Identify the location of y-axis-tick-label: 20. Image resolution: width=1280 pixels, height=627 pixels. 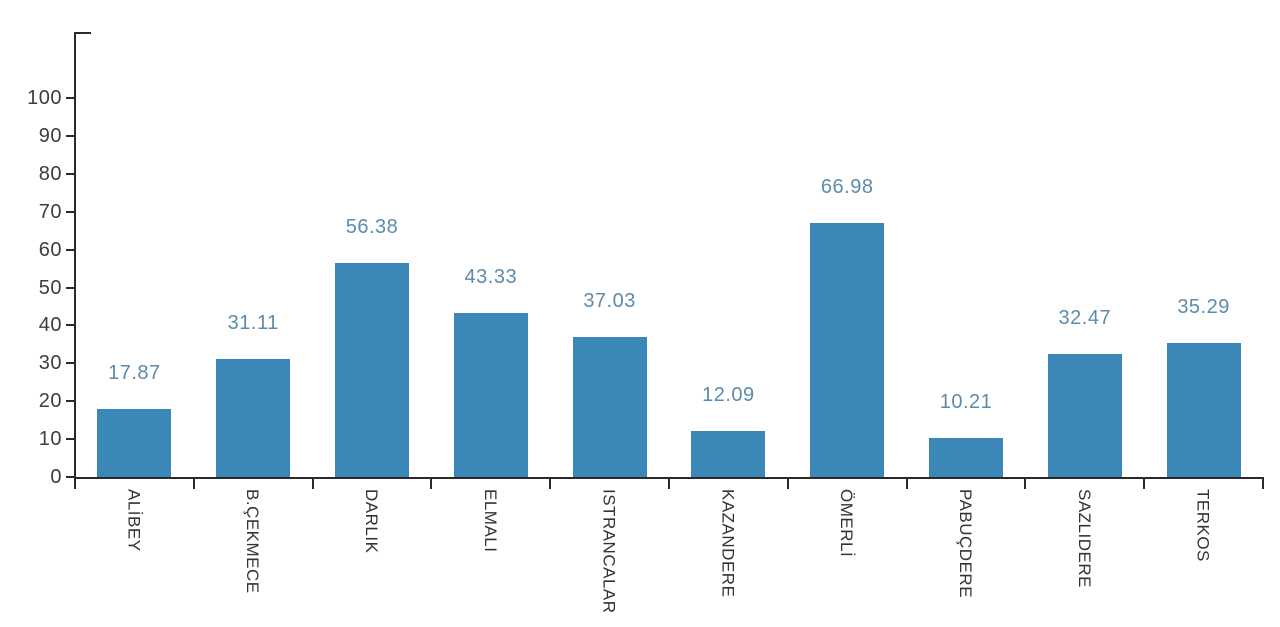
(50, 401).